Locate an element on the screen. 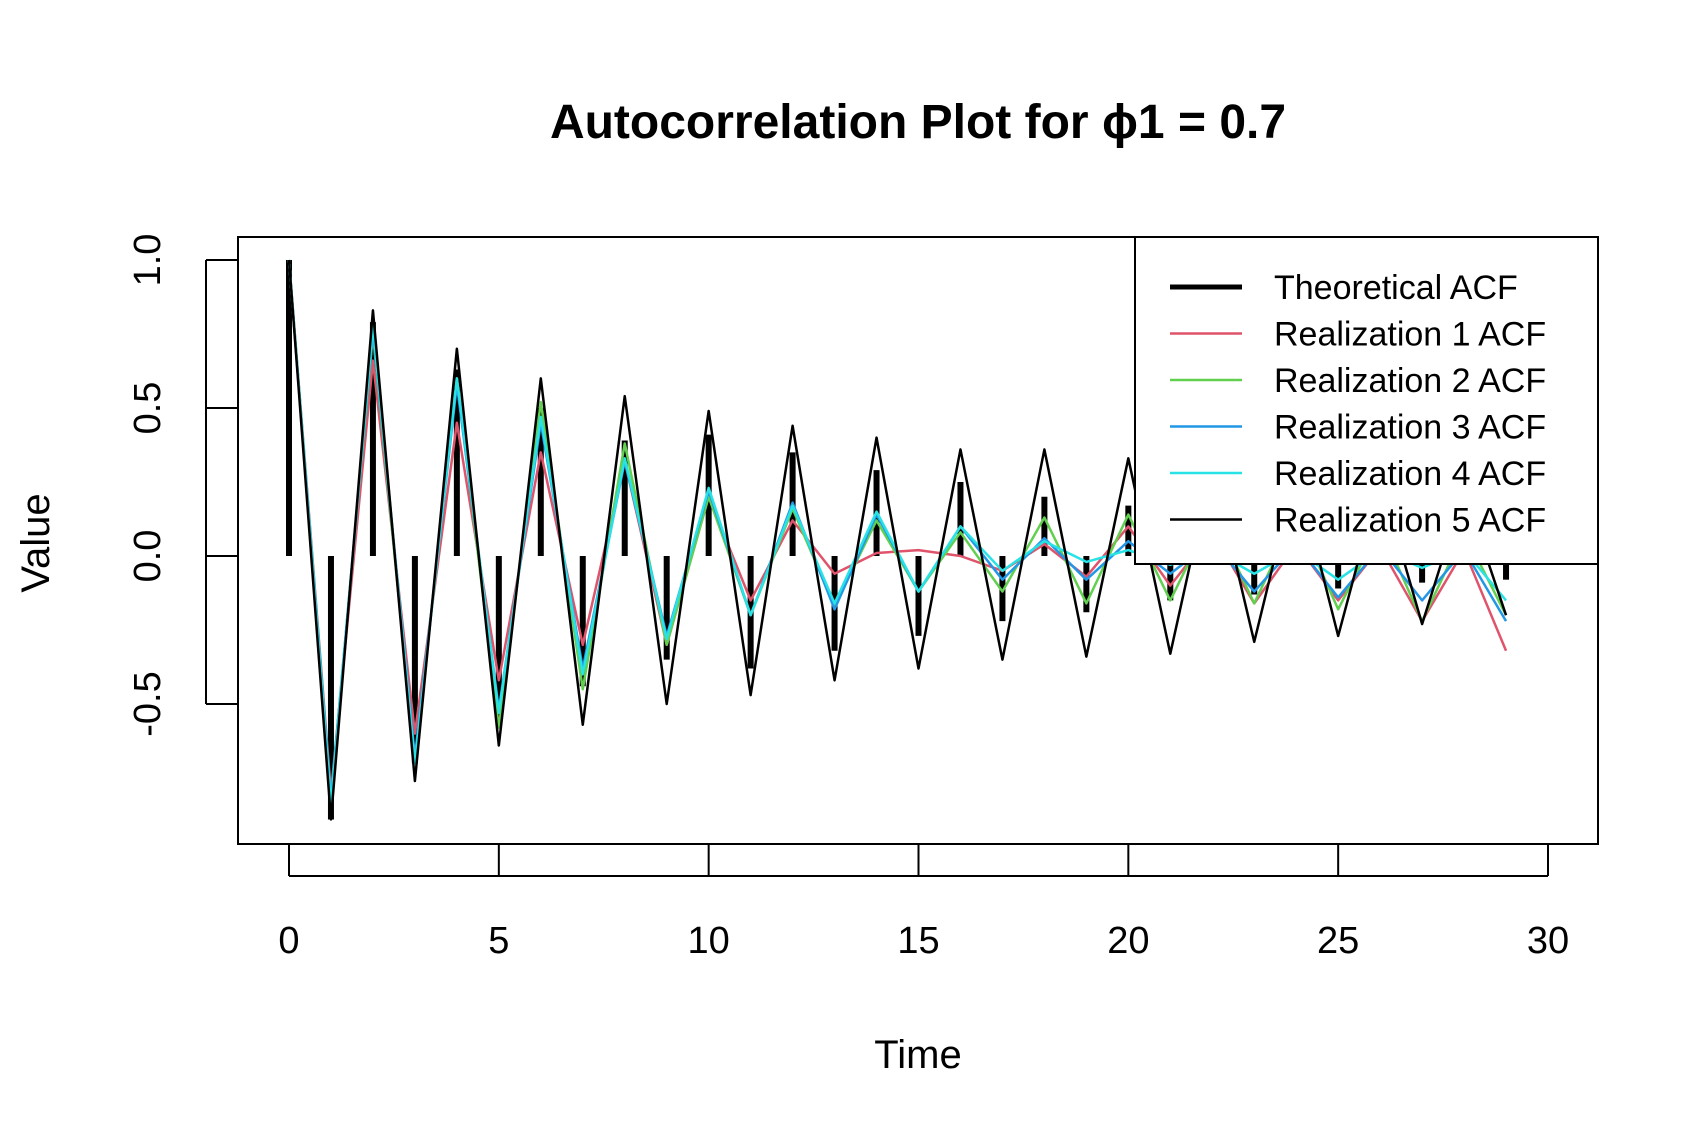 The image size is (1704, 1134). x-tick-label: 30 is located at coordinates (1548, 941).